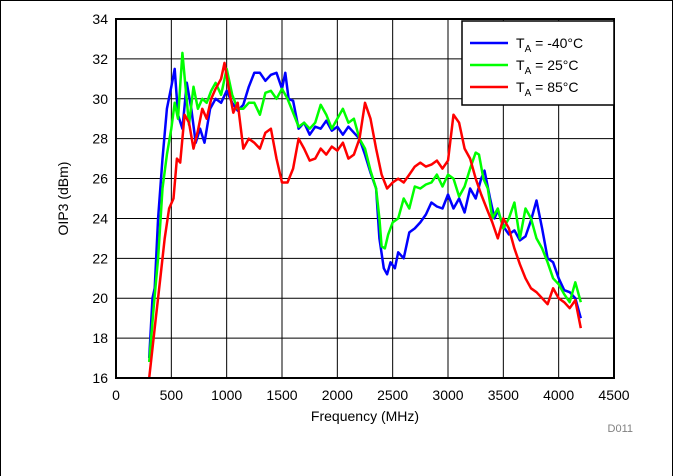  I want to click on legend-label: TA = 85°C, so click(547, 89).